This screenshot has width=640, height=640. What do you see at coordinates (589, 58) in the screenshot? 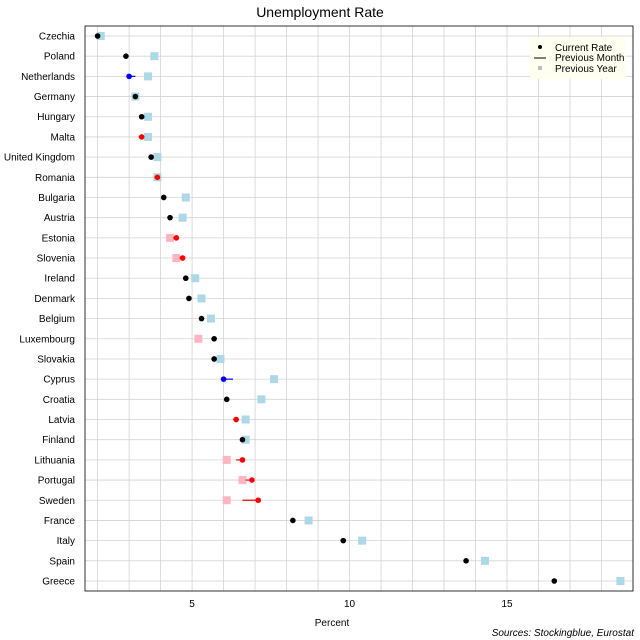
I see `legend-previous-month-label: Previous Month` at bounding box center [589, 58].